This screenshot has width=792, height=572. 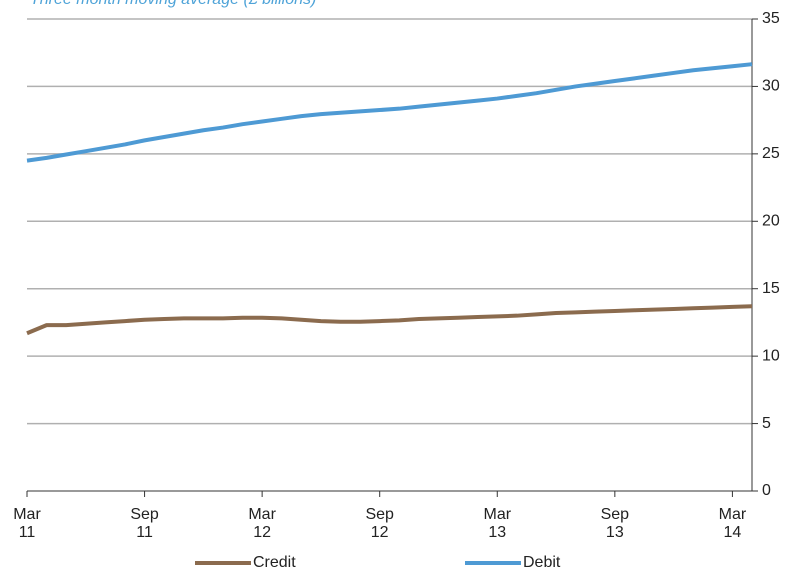 What do you see at coordinates (542, 562) in the screenshot?
I see `legend-label: Debit` at bounding box center [542, 562].